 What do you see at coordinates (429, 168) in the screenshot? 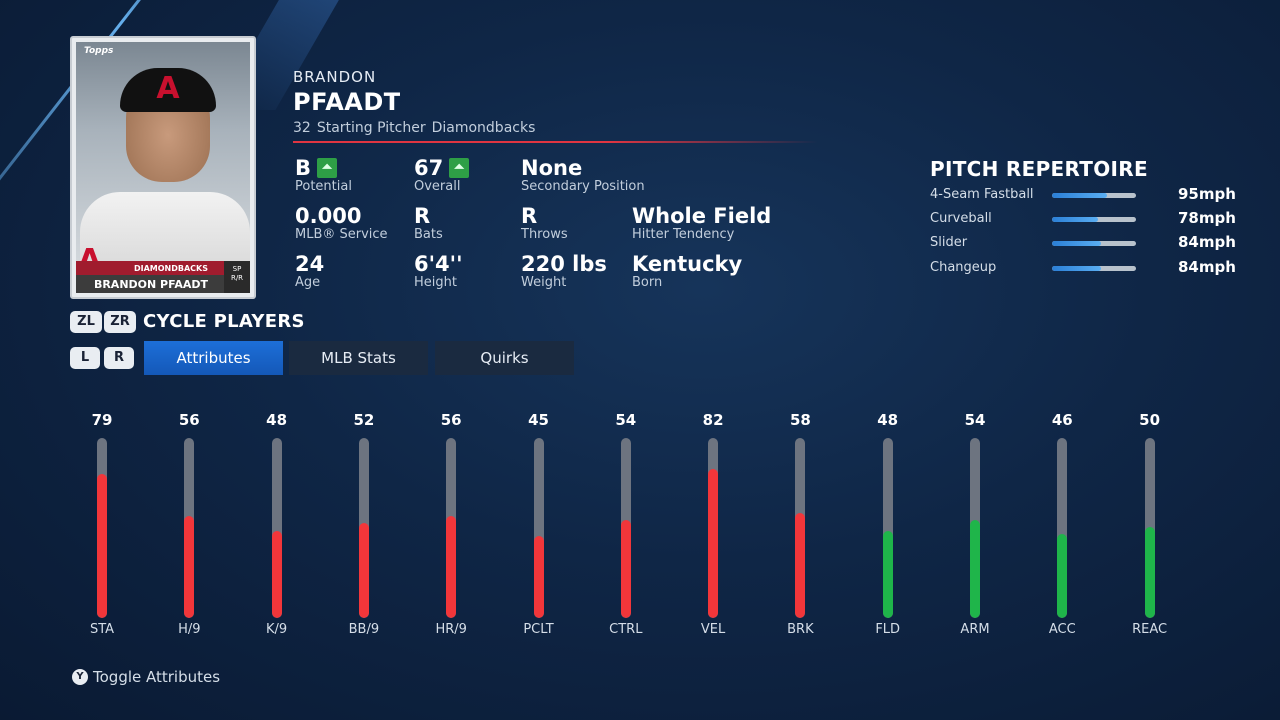
I see `overall-value: 67` at bounding box center [429, 168].